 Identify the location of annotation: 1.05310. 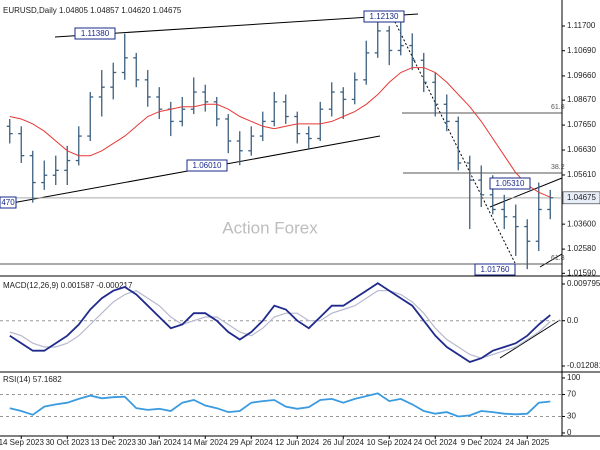
(510, 183).